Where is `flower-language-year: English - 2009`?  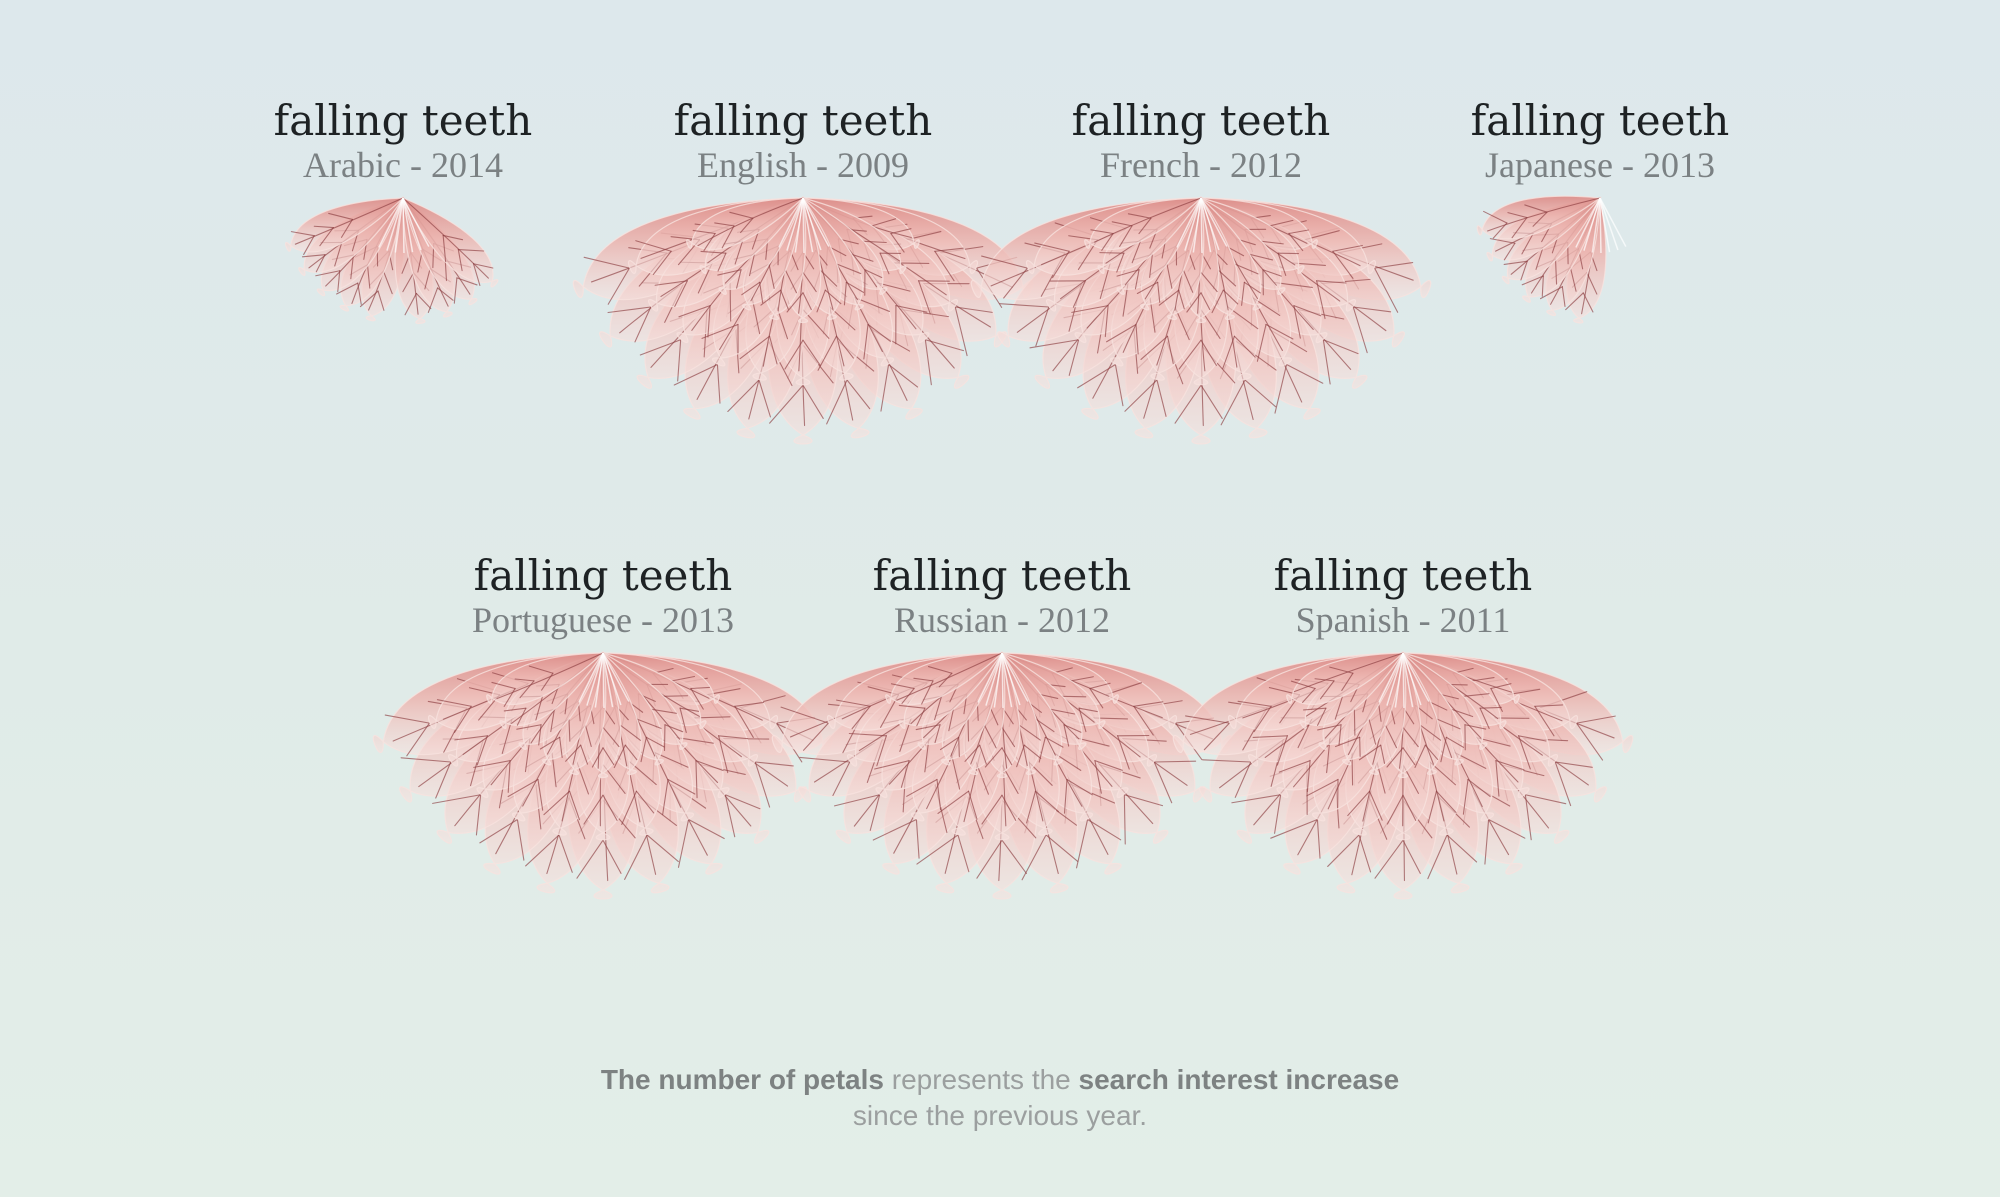
flower-language-year: English - 2009 is located at coordinates (803, 165).